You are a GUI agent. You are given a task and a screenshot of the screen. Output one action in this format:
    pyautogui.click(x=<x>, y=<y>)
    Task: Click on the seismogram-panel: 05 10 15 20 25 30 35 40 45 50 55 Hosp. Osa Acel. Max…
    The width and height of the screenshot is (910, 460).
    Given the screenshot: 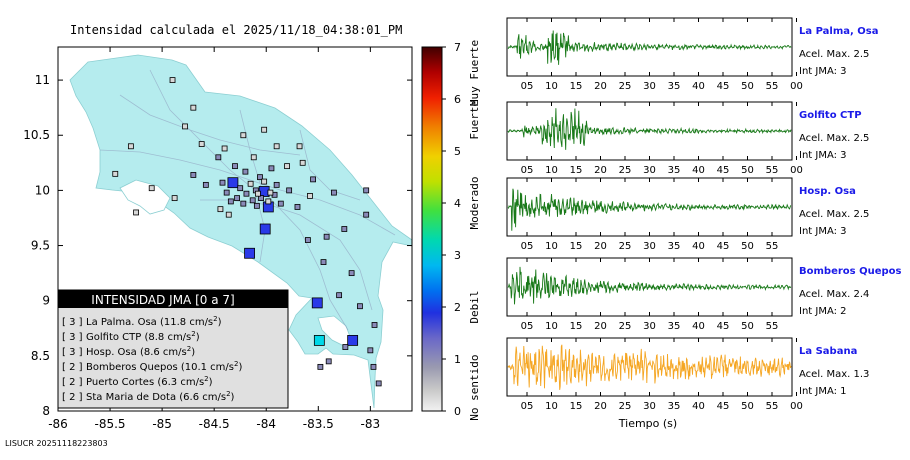 What is the action you would take?
    pyautogui.click(x=687, y=214)
    